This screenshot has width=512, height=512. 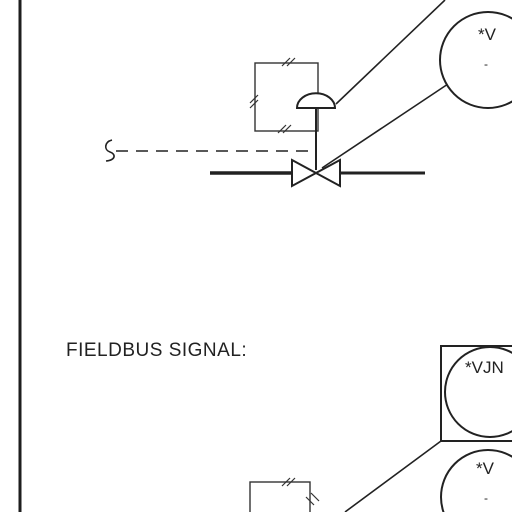 I want to click on shared-display-instrument: *VJN, so click(x=476, y=393).